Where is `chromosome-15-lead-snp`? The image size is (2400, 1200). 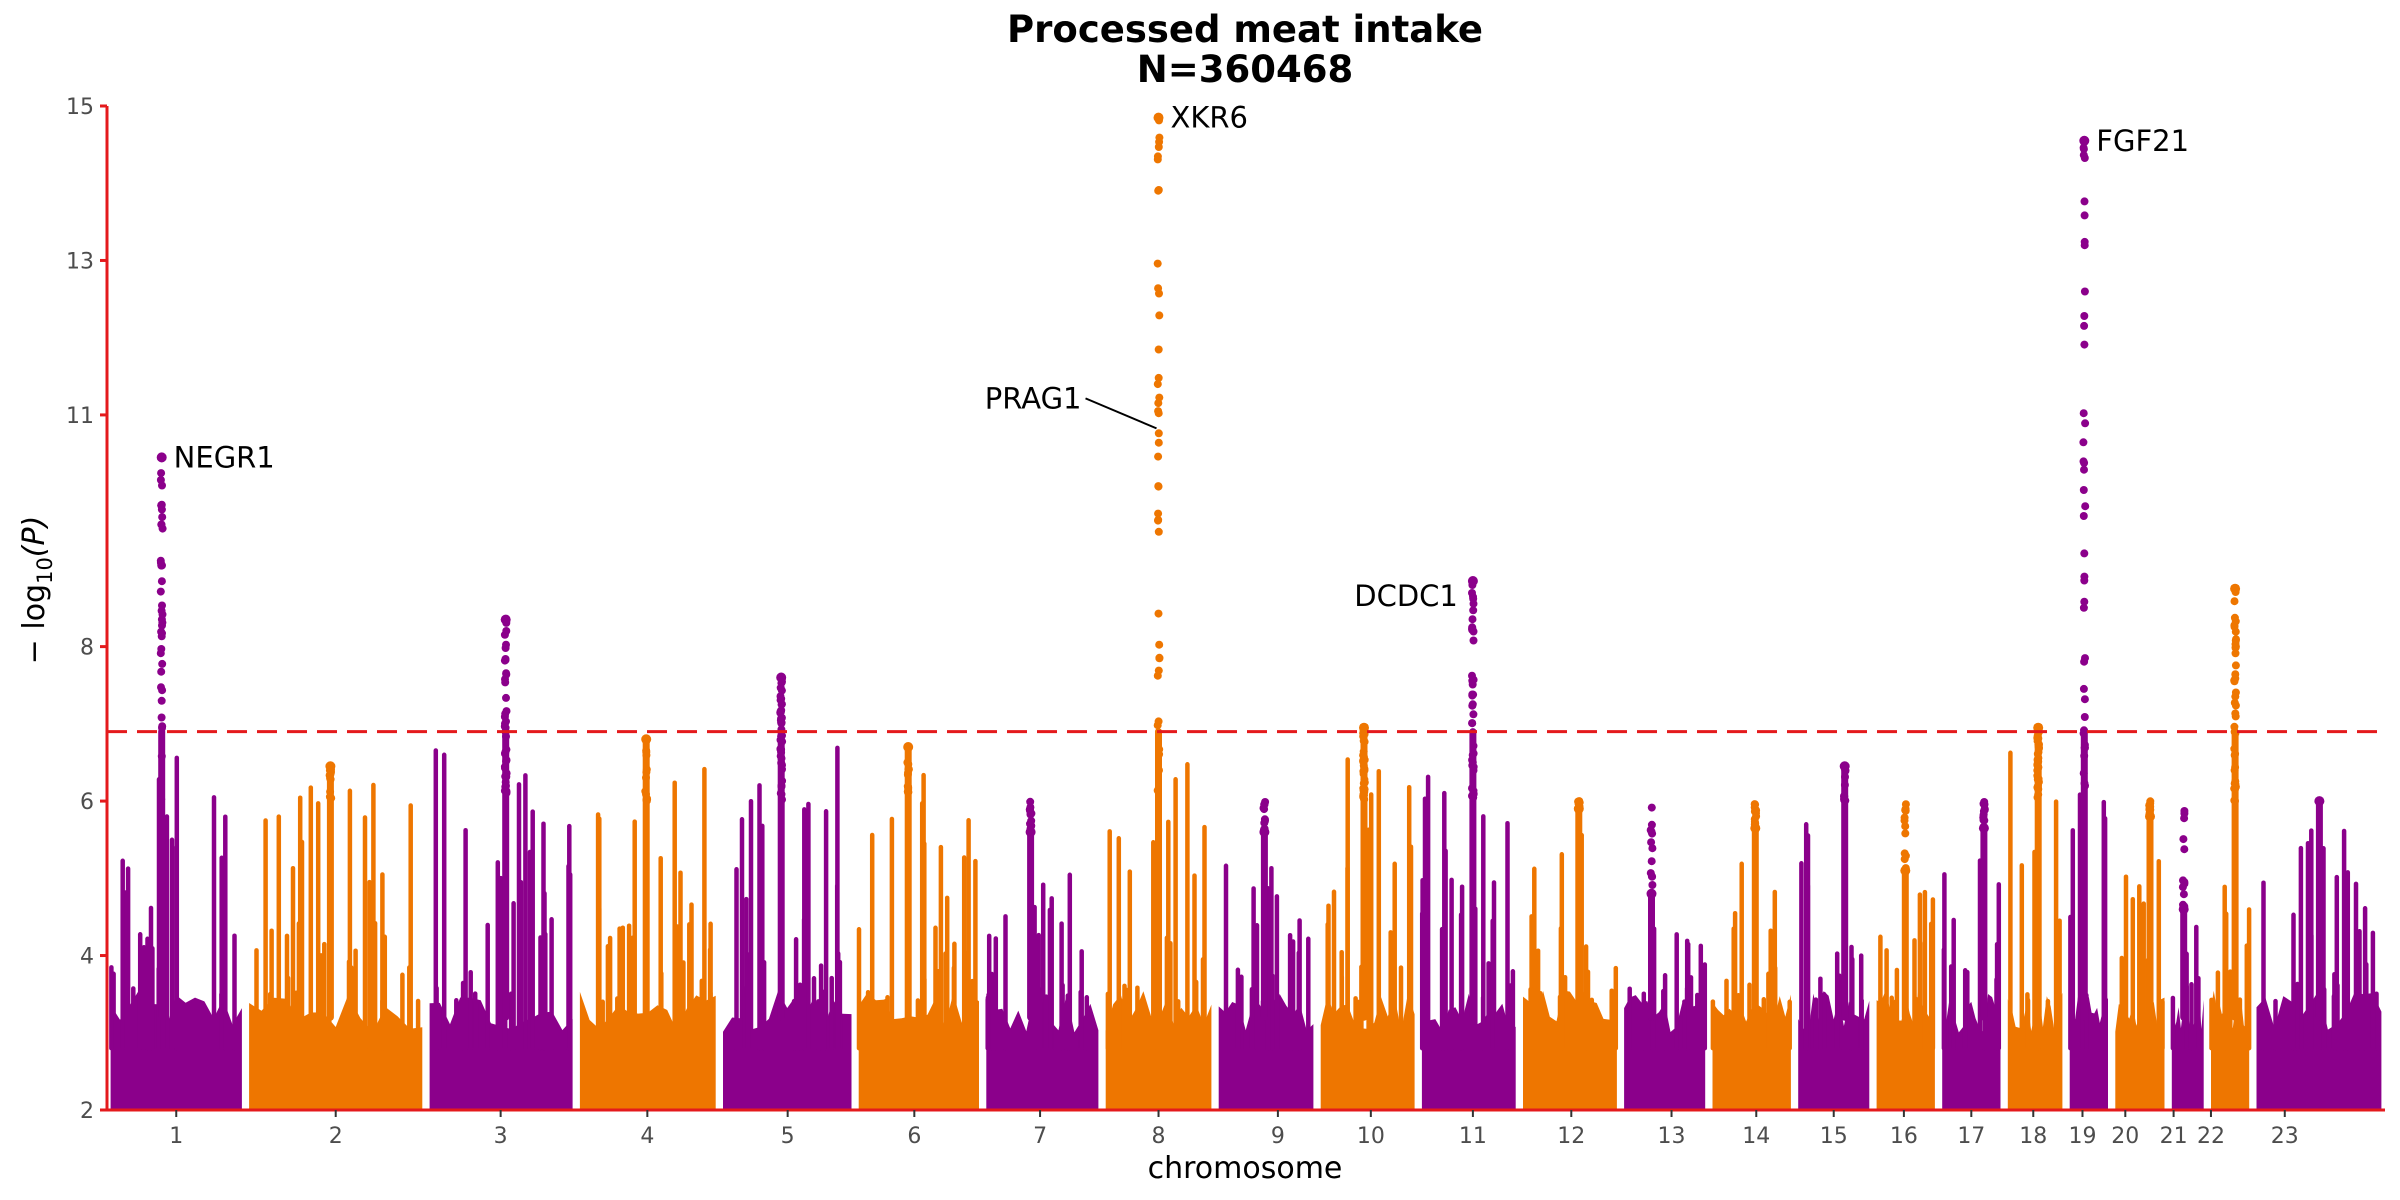 chromosome-15-lead-snp is located at coordinates (1844, 766).